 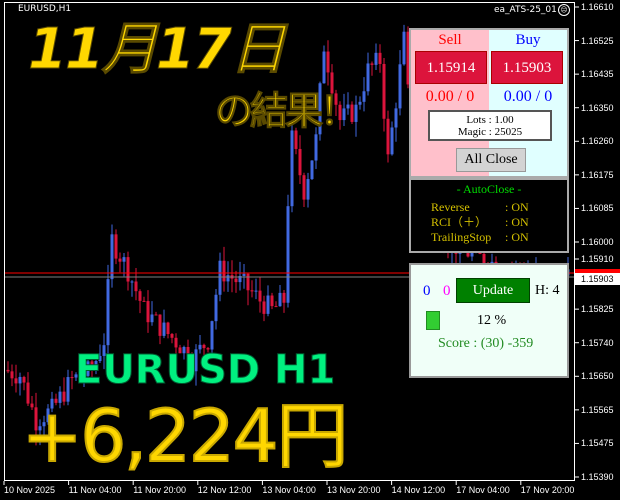 What do you see at coordinates (597, 242) in the screenshot?
I see `price-tick-label: 1.16000` at bounding box center [597, 242].